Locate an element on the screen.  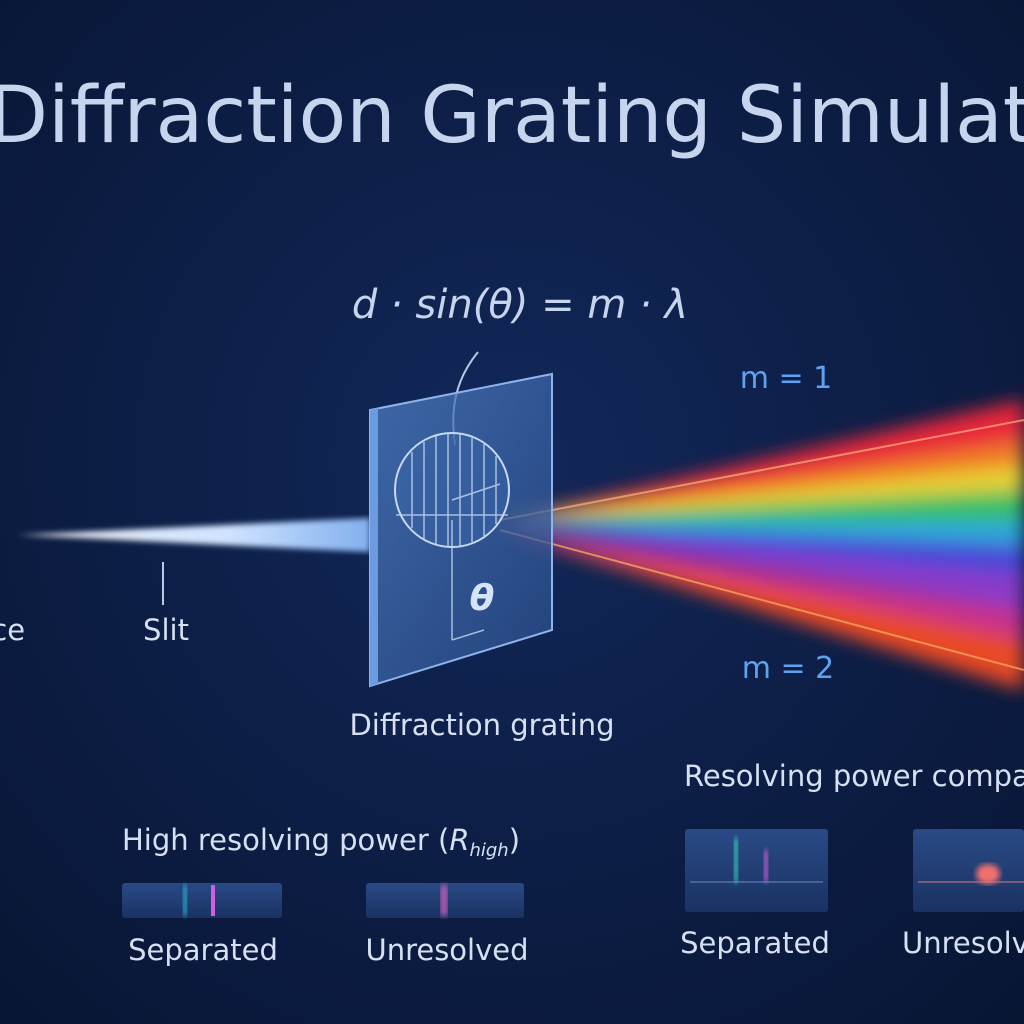
item-label: Unresolved is located at coordinates (446, 950).